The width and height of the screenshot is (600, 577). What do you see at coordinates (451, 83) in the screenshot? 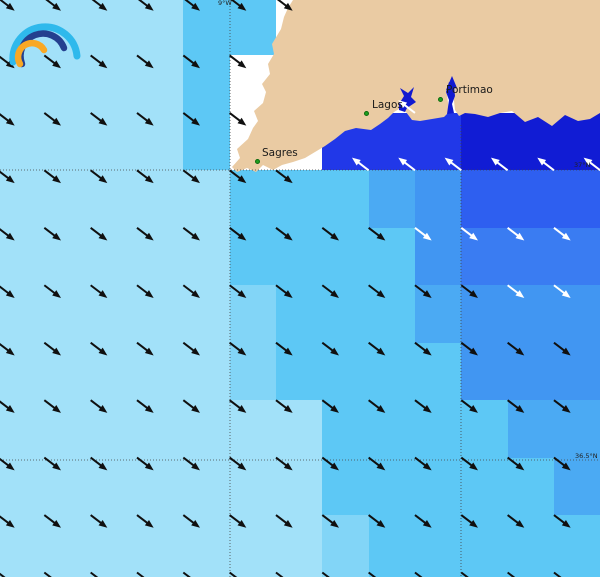
I see `harbor-inlet` at bounding box center [451, 83].